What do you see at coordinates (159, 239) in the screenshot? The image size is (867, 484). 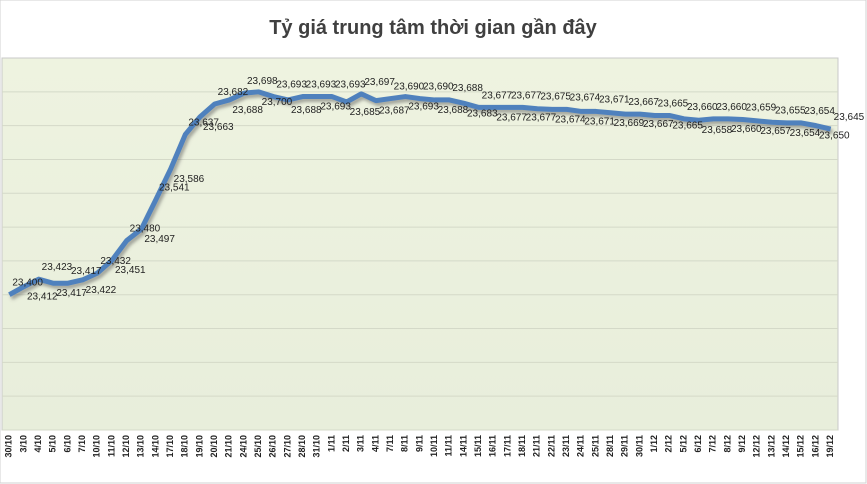 I see `data-label: 23,497` at bounding box center [159, 239].